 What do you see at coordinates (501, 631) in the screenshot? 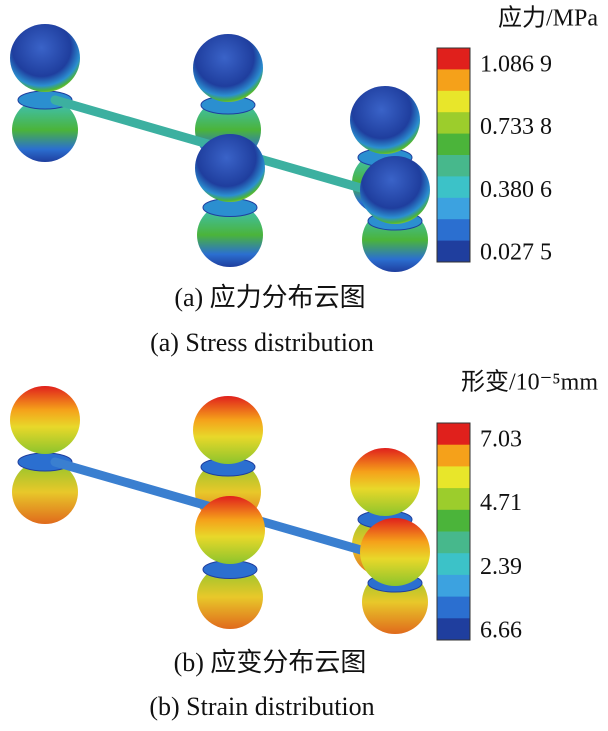
I see `legend-tick-label: 6.66` at bounding box center [501, 631].